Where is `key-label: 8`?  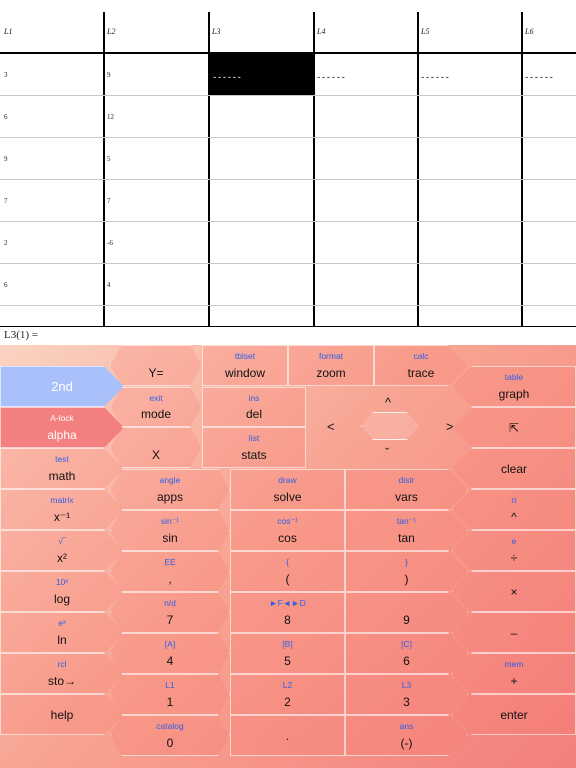
key-label: 8 is located at coordinates (287, 620).